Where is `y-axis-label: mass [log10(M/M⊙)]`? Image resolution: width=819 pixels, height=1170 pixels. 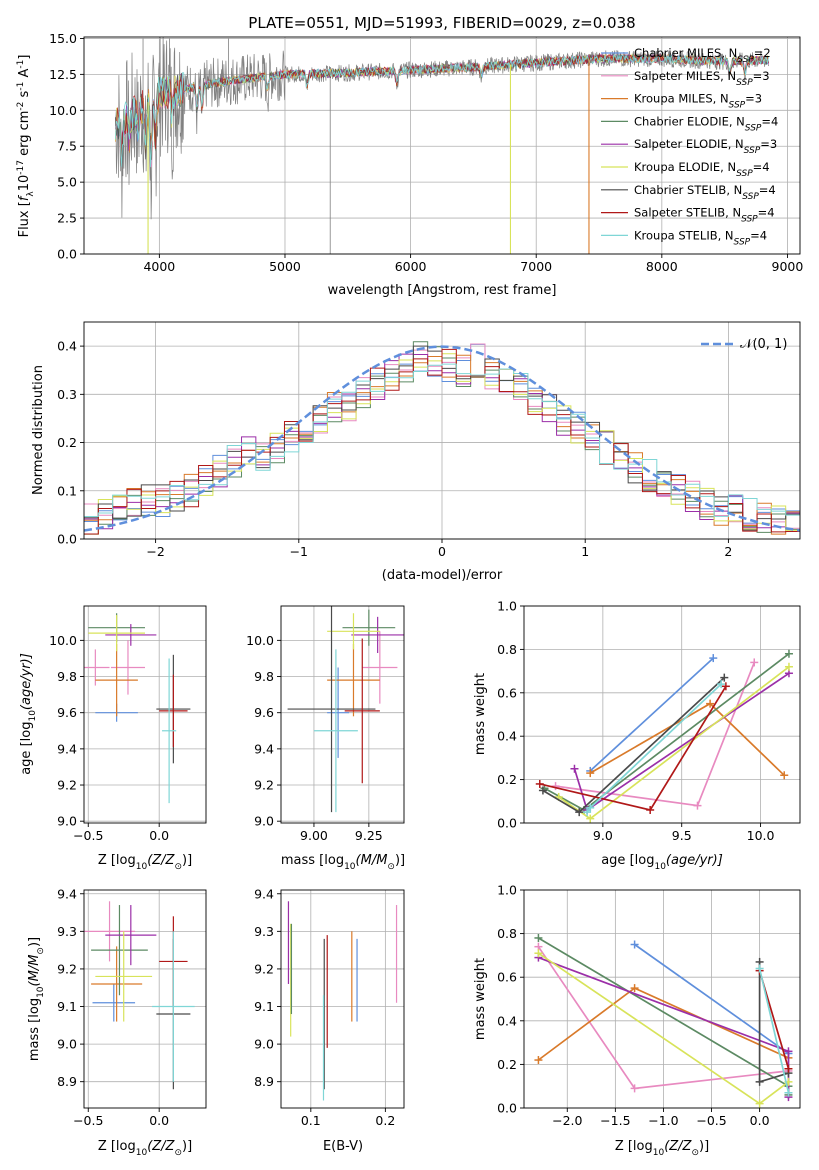
y-axis-label: mass [log10(M/M⊙)] is located at coordinates (36, 999).